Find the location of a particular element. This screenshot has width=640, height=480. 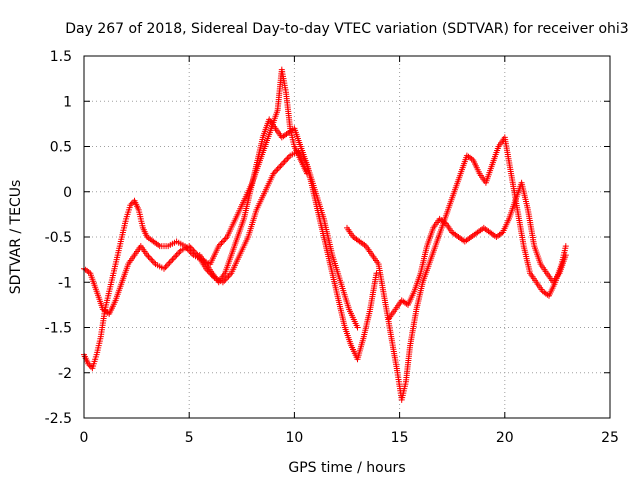

x-tick-label: 20 is located at coordinates (505, 438).